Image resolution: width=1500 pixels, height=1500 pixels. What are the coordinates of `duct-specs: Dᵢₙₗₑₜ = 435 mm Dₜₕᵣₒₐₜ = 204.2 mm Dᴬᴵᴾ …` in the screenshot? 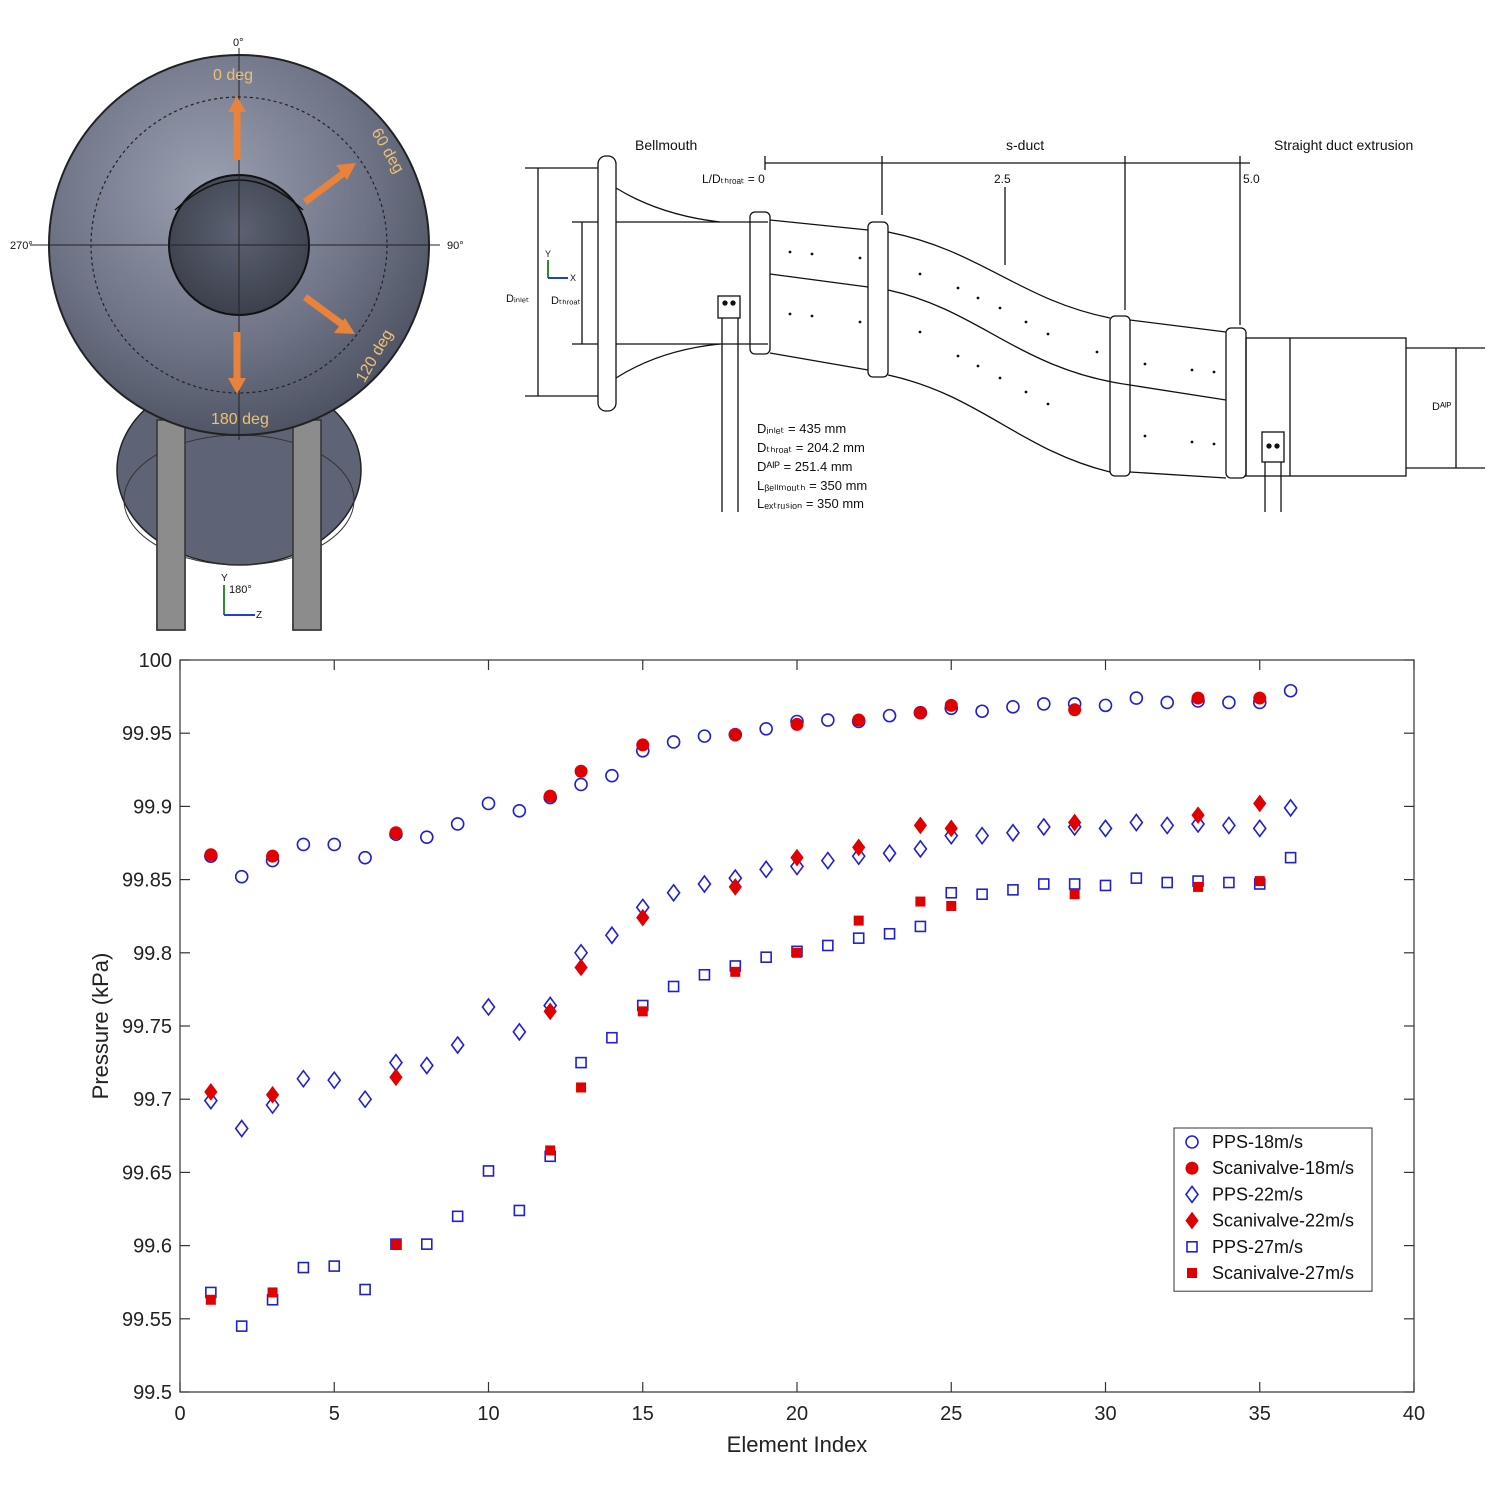 It's located at (812, 466).